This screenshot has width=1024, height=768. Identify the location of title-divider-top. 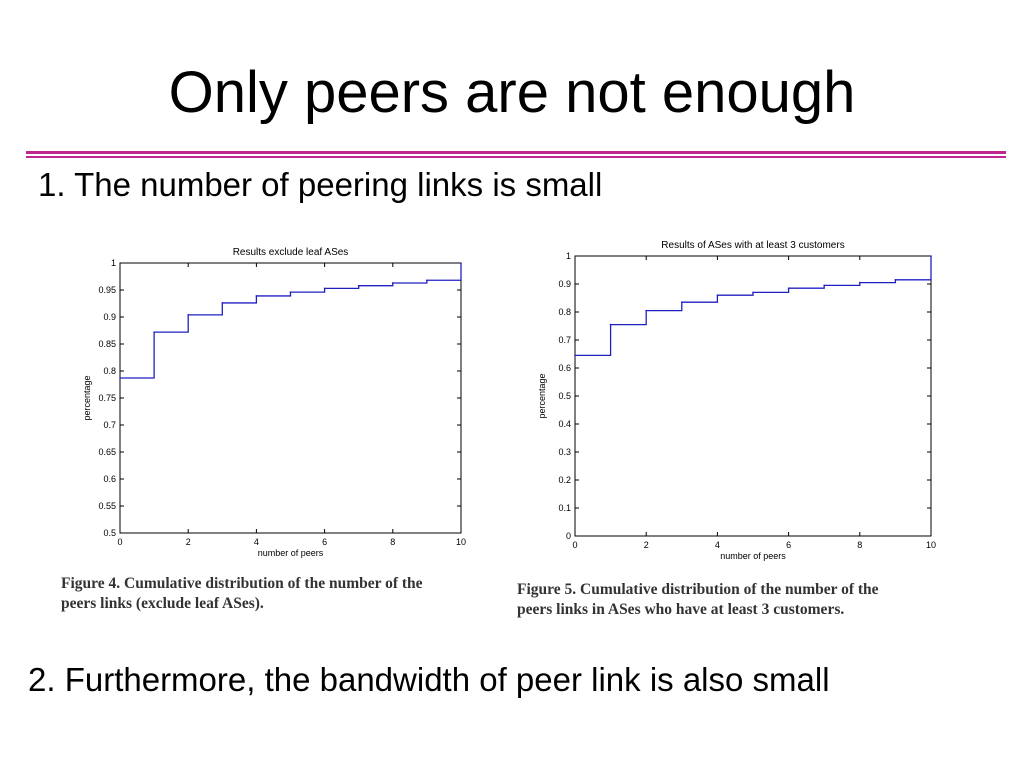
(516, 152).